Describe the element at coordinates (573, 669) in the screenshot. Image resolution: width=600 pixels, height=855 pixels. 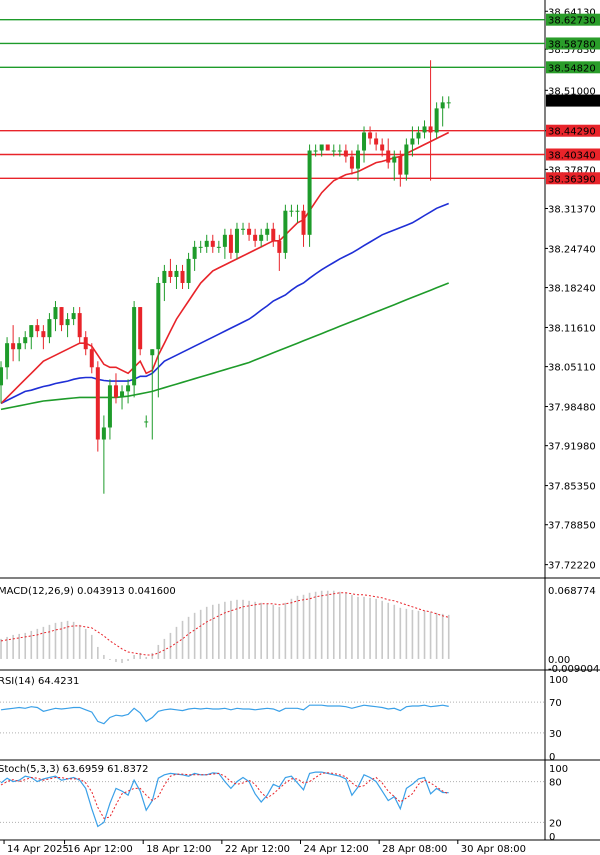
I see `macd-axis-label: -0.009004` at that location.